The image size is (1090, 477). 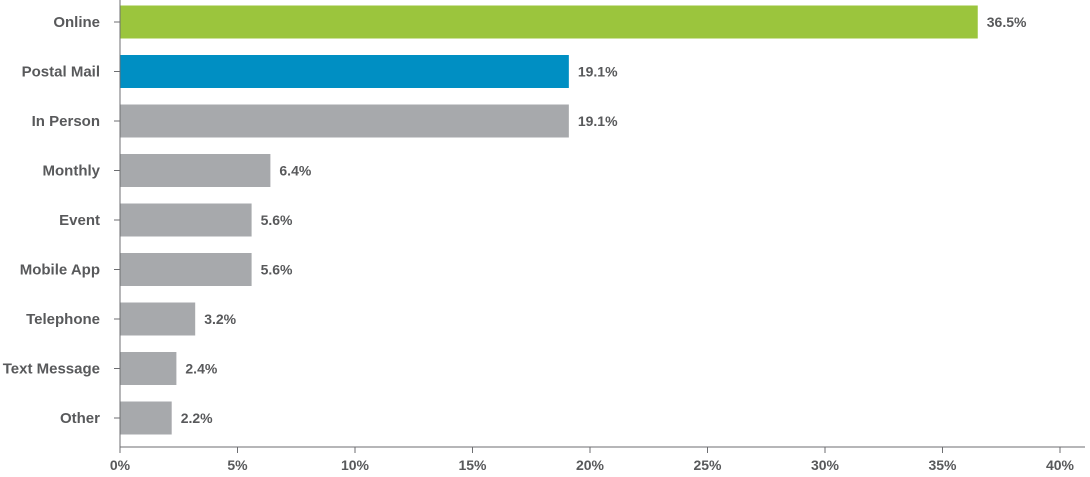 What do you see at coordinates (186, 220) in the screenshot?
I see `bar-event` at bounding box center [186, 220].